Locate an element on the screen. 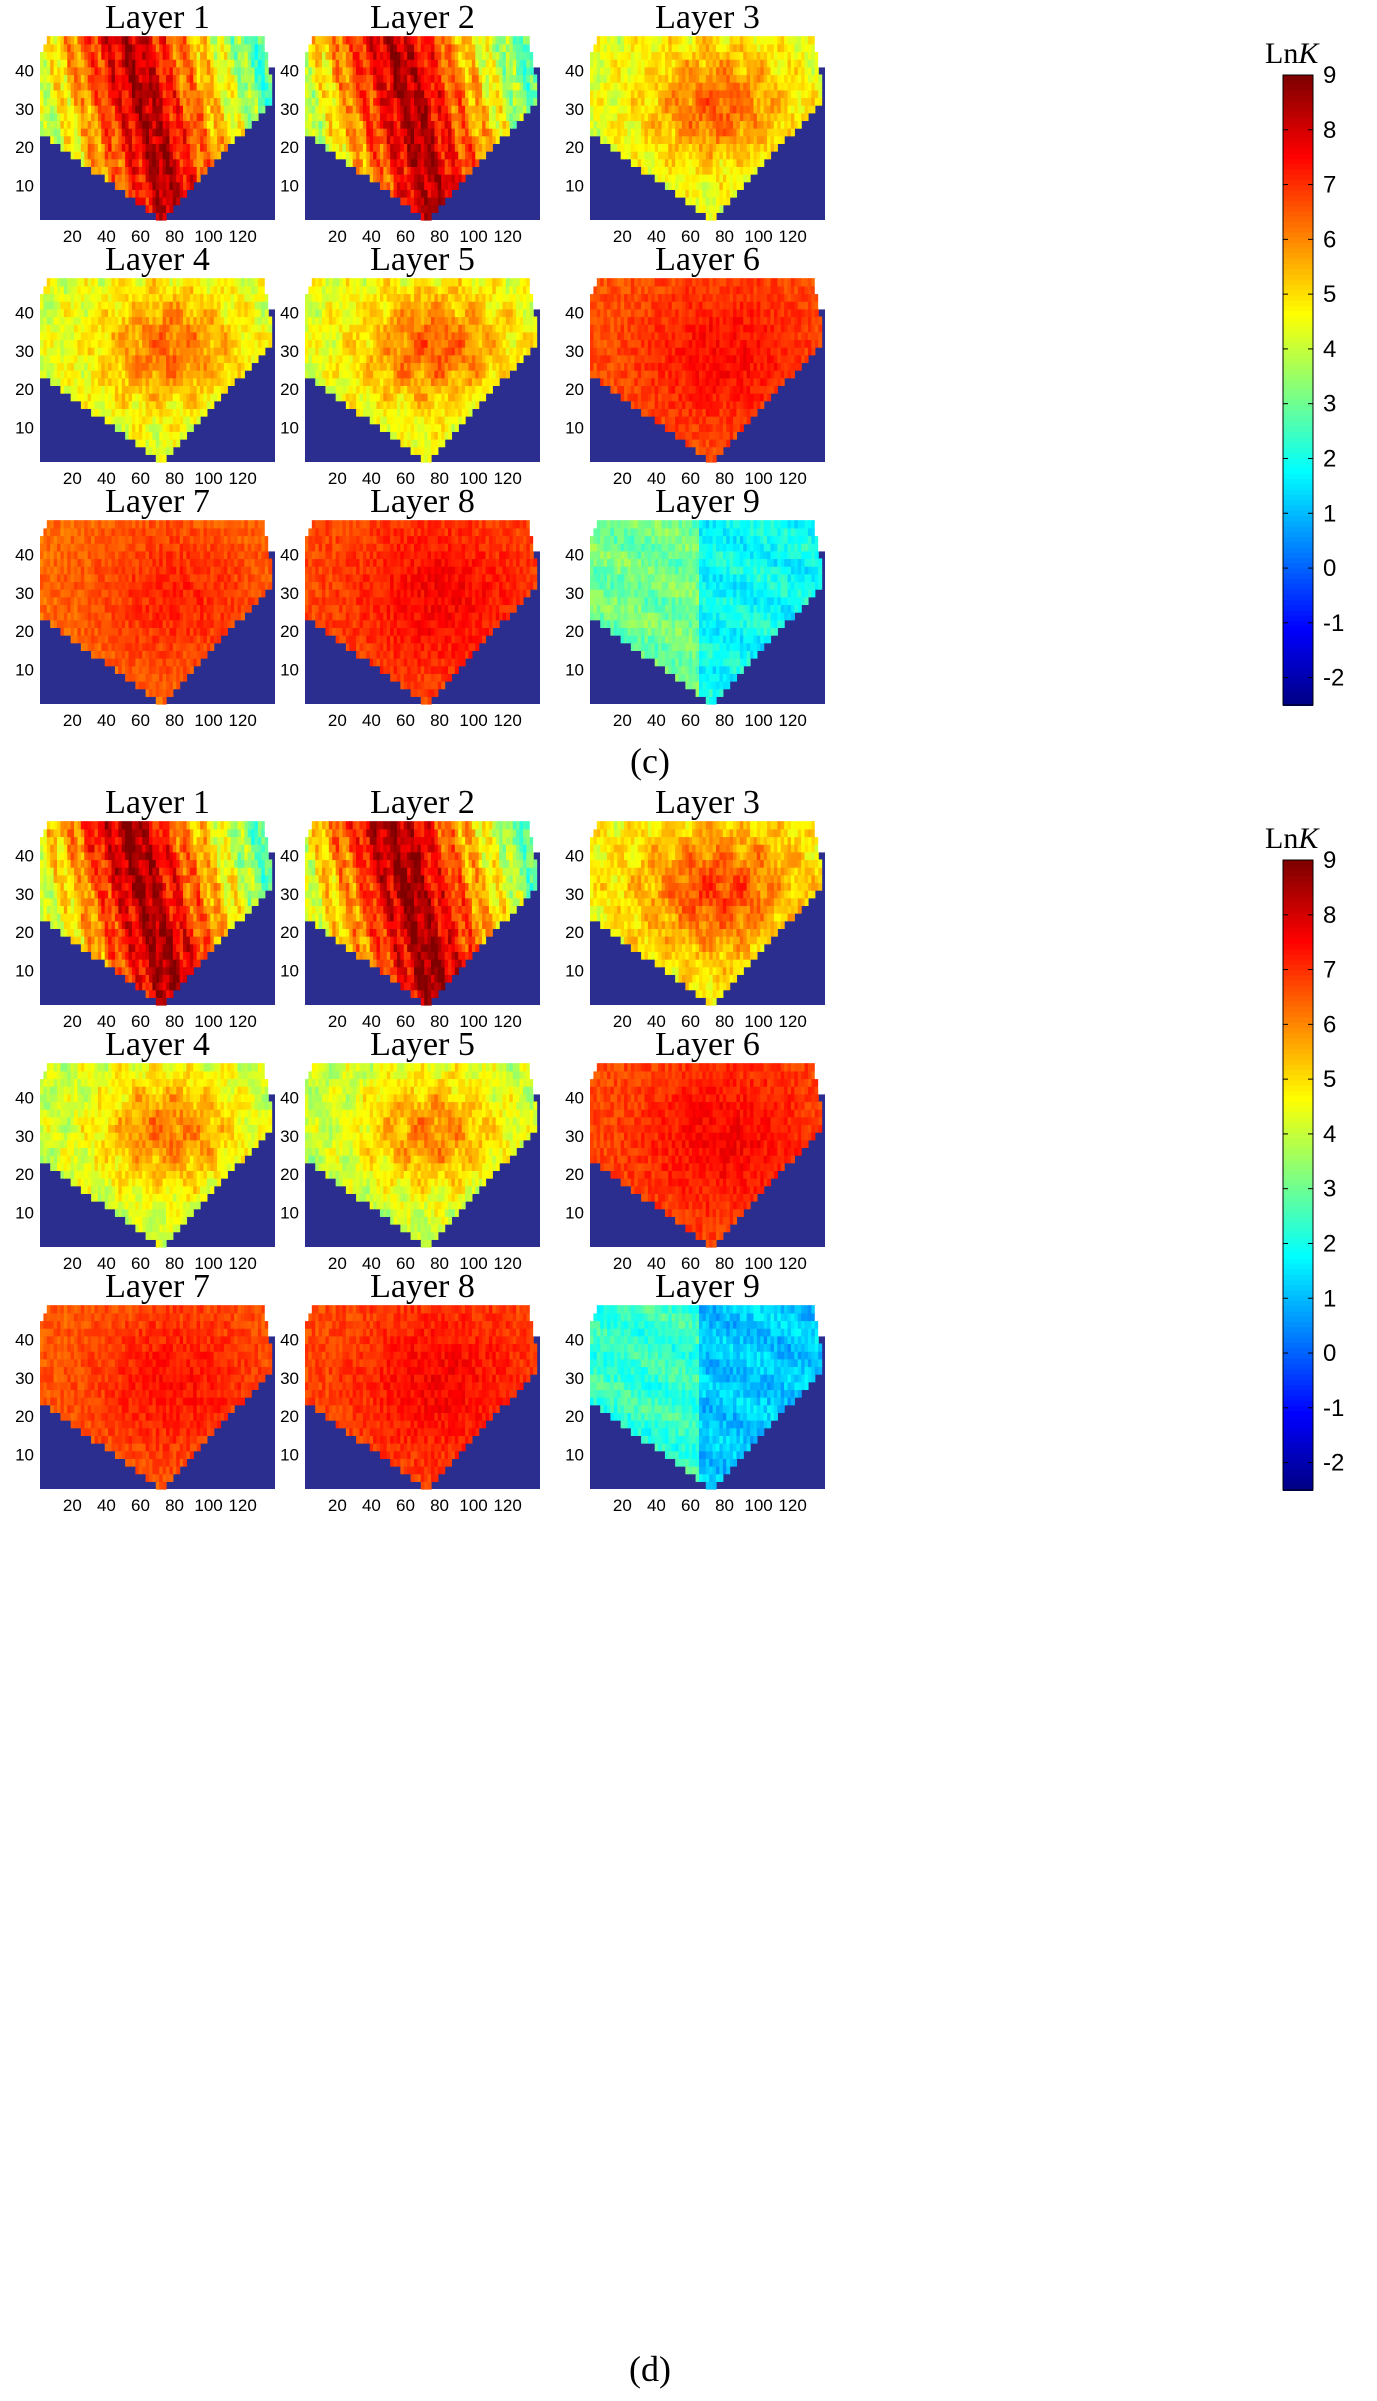  colorbar-tick-label: -2 is located at coordinates (1333, 1463).